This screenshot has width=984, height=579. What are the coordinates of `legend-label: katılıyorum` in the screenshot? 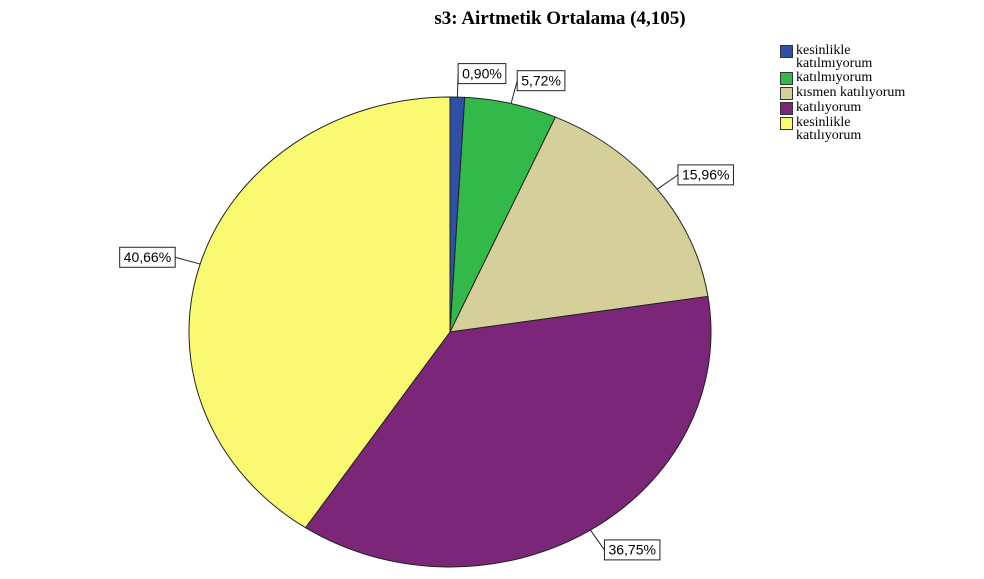 It's located at (829, 107).